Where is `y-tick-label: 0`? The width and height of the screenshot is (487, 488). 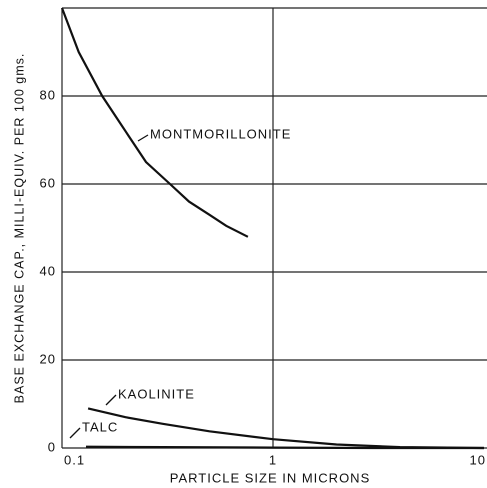 y-tick-label: 0 is located at coordinates (52, 446).